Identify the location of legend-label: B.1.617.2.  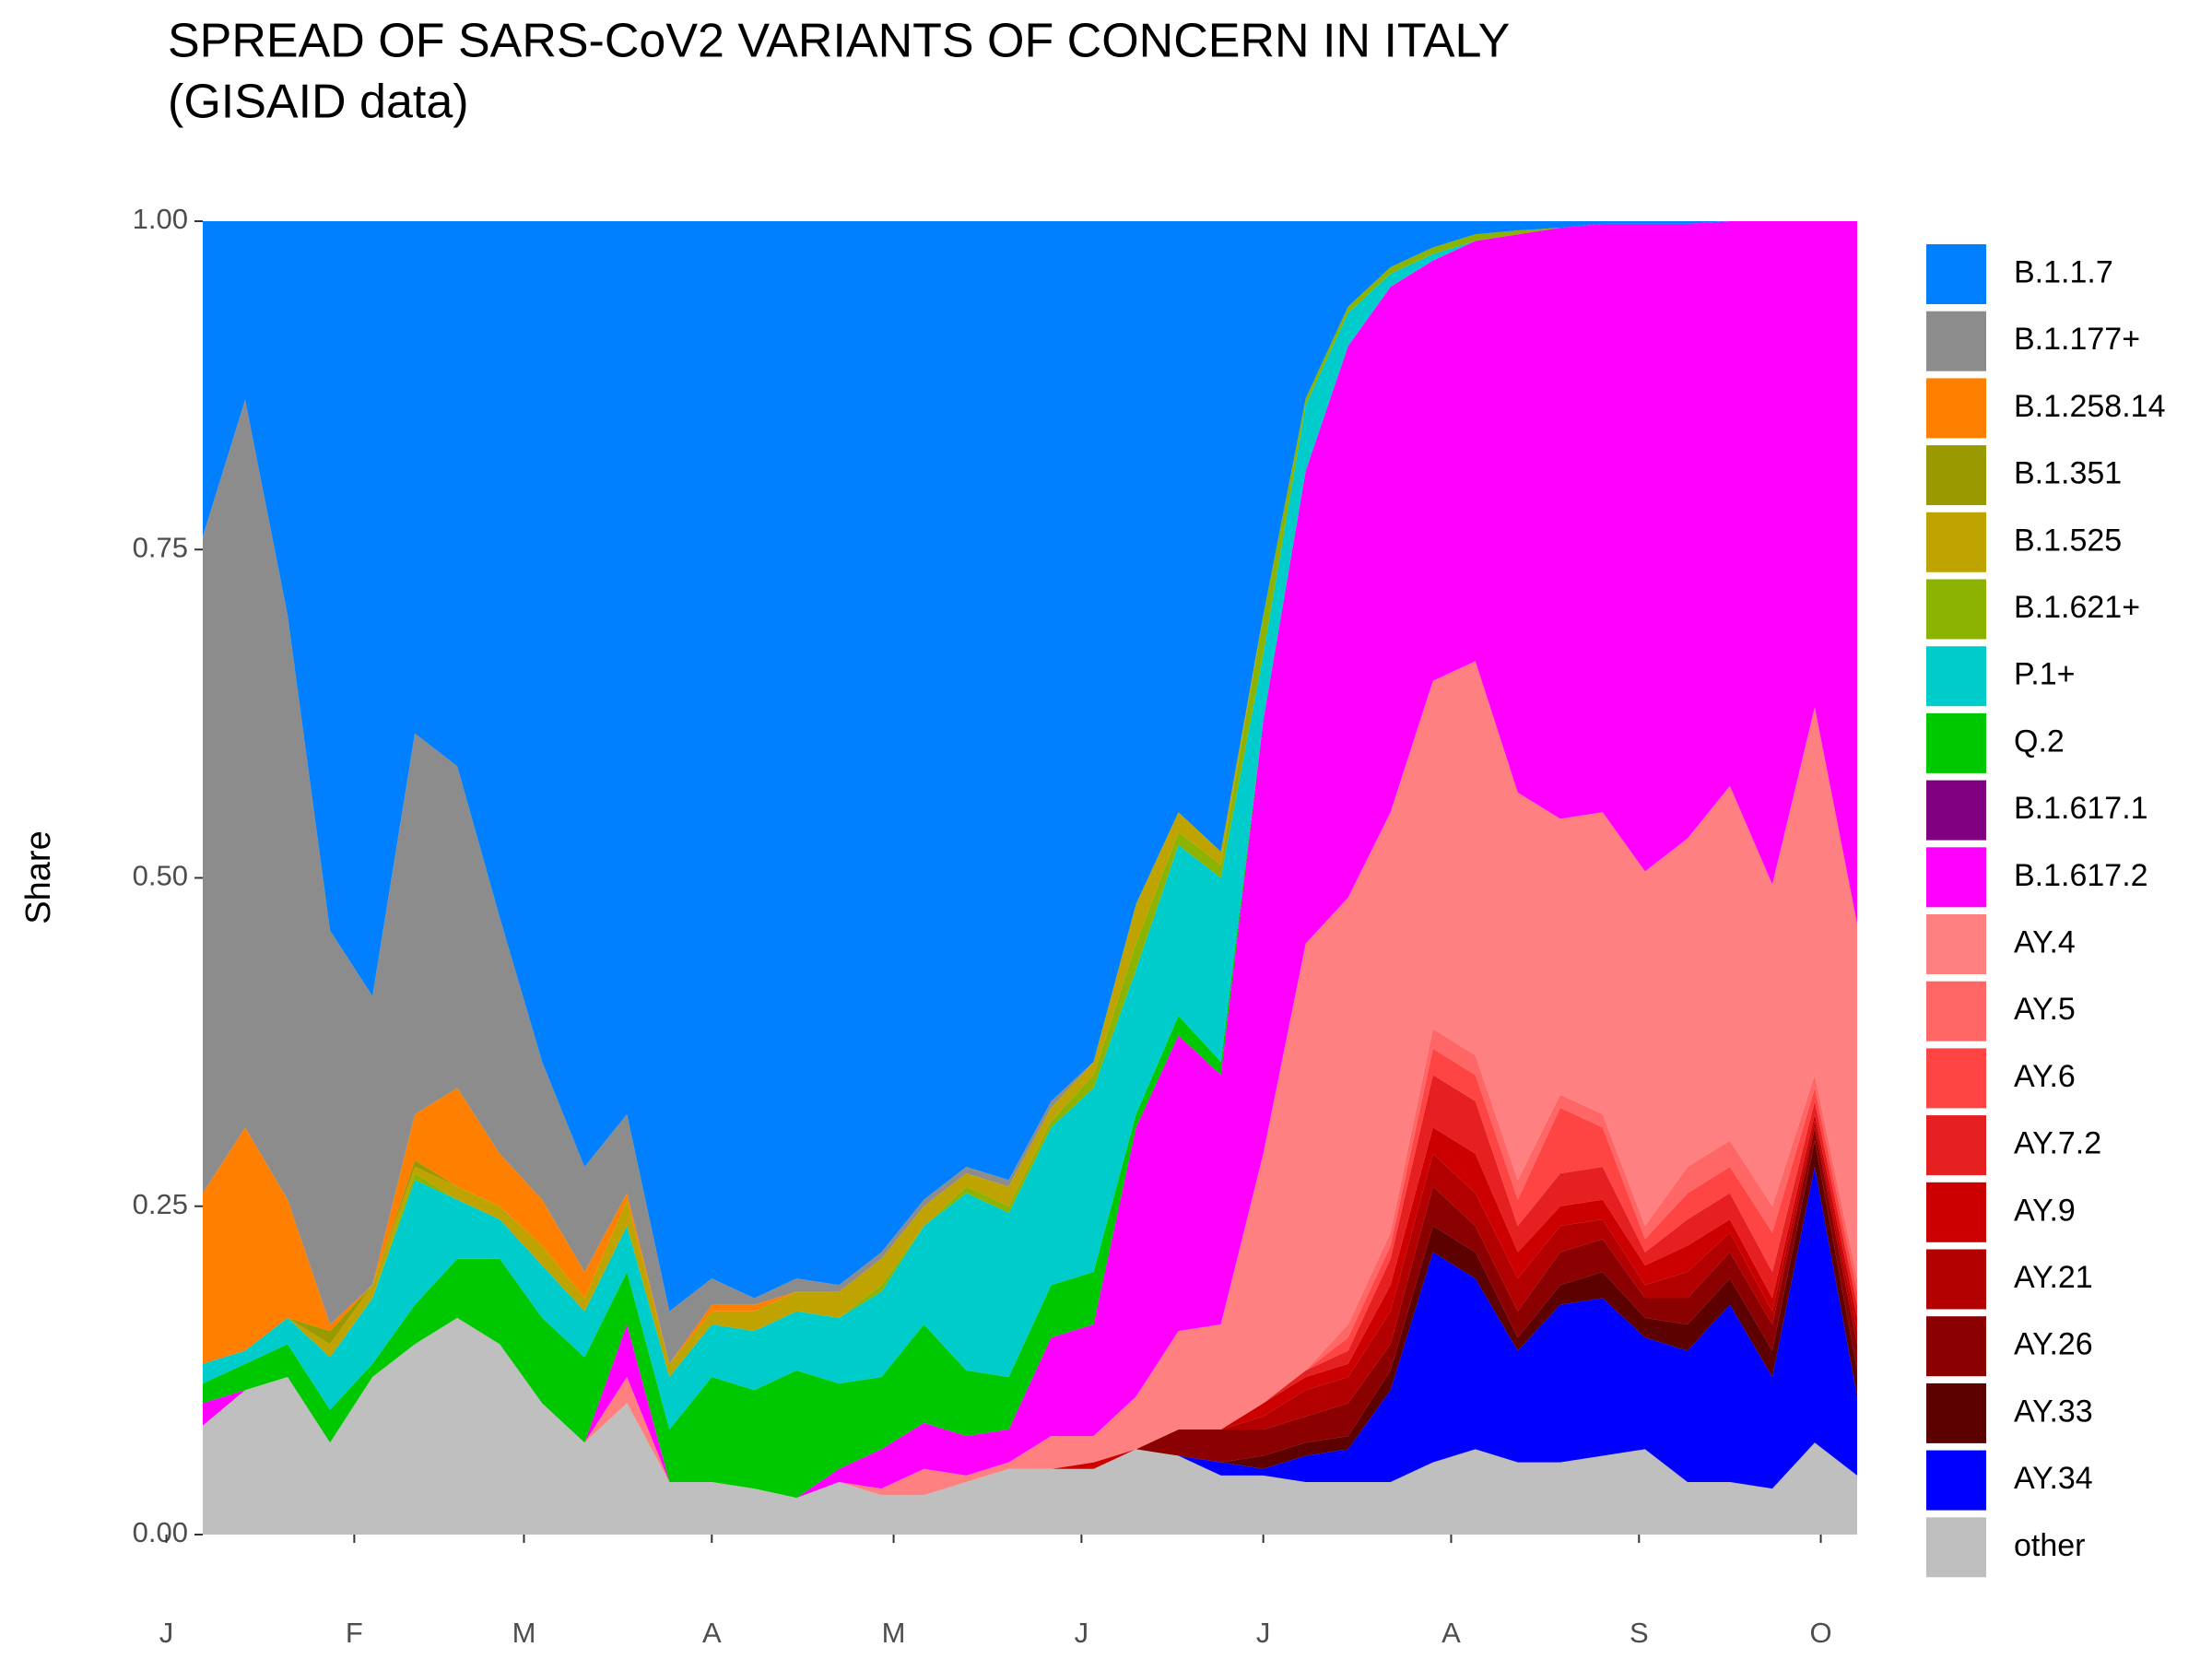
(2081, 875).